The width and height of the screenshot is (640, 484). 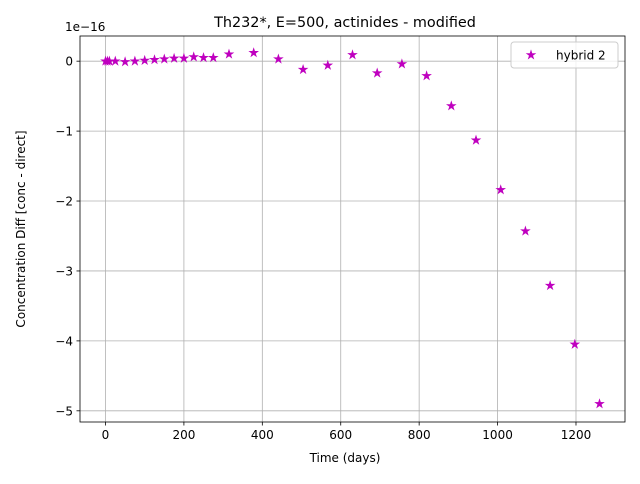 What do you see at coordinates (419, 435) in the screenshot?
I see `x-tick-label: 800` at bounding box center [419, 435].